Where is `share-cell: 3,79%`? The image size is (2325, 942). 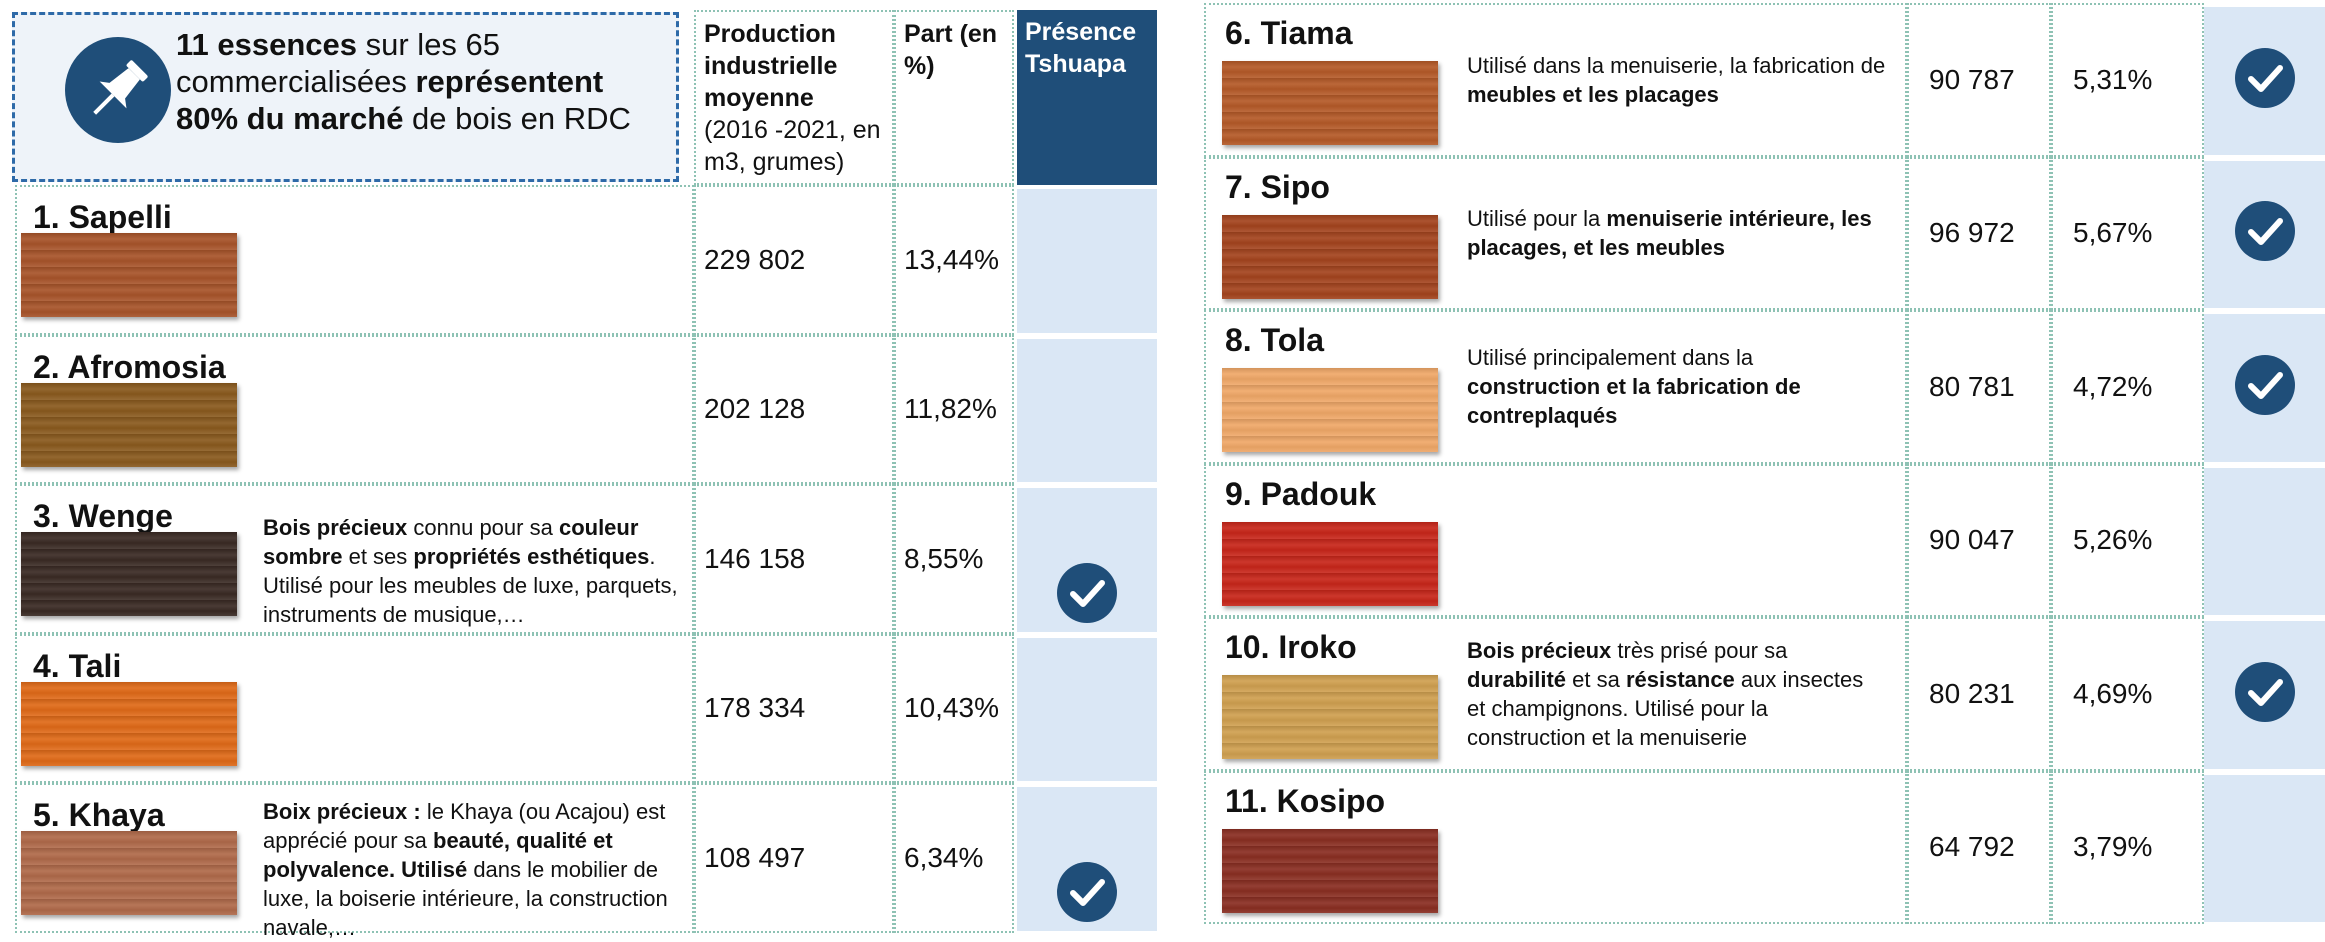
share-cell: 3,79% is located at coordinates (2127, 847).